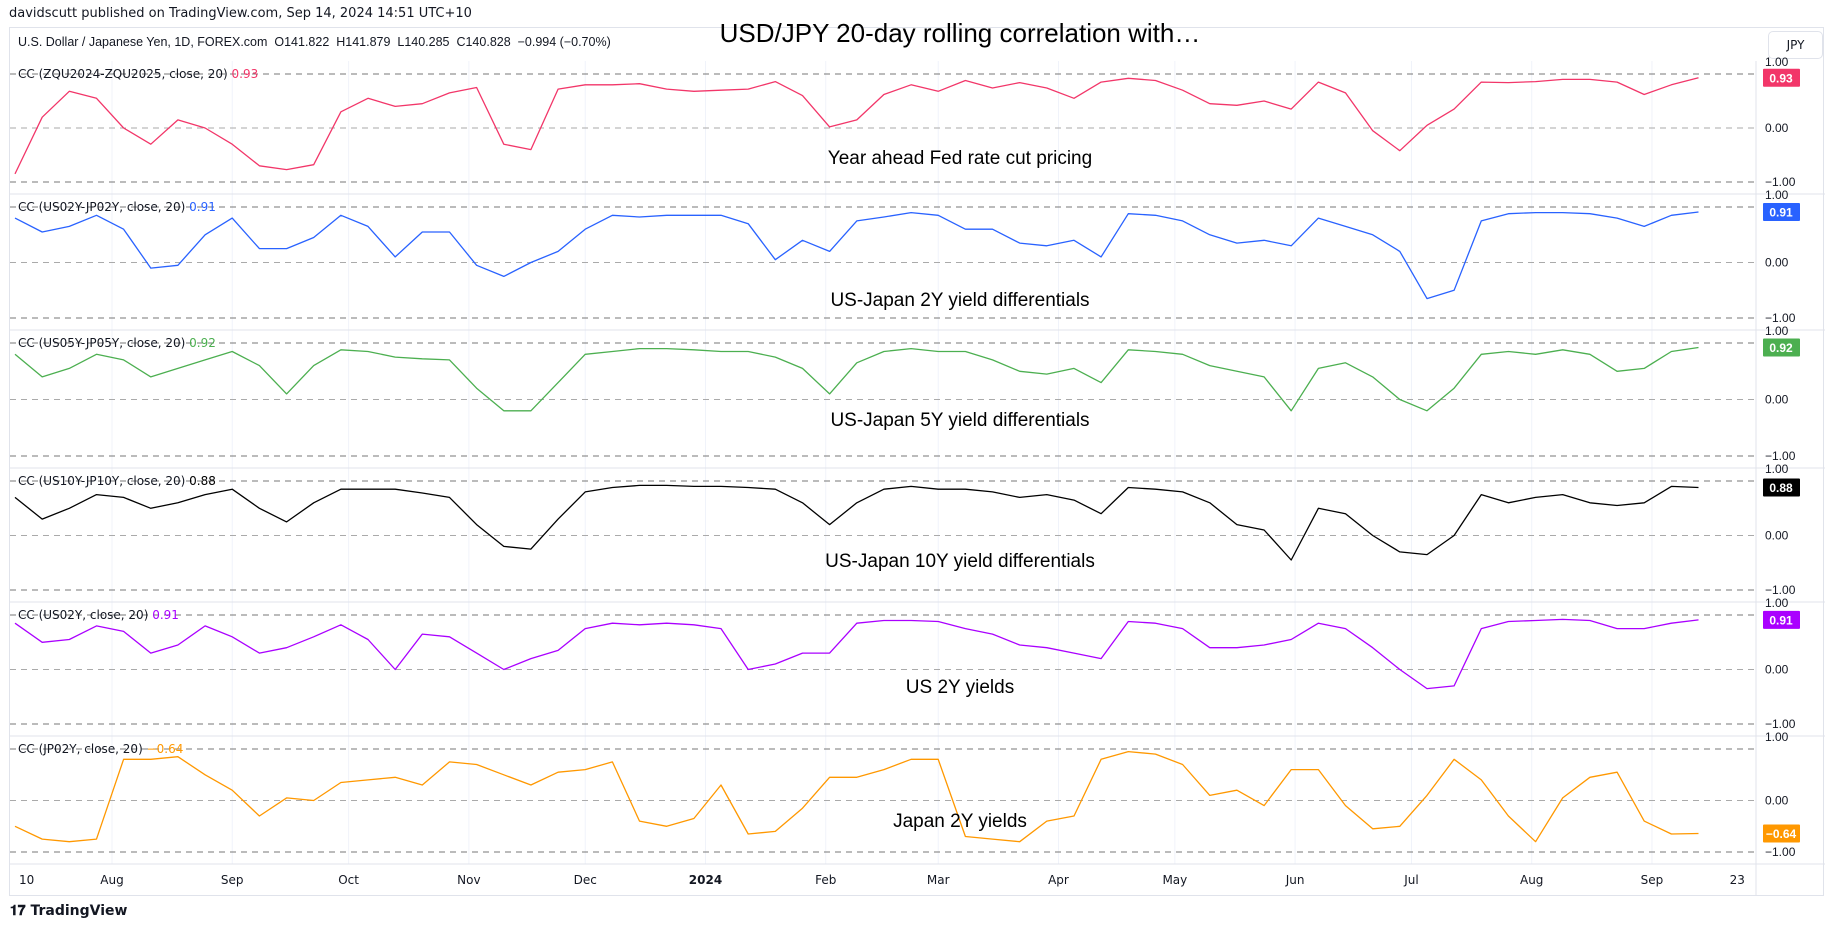 The height and width of the screenshot is (931, 1835). Describe the element at coordinates (960, 158) in the screenshot. I see `pane-annotation: Year ahead Fed rate cut pricing` at that location.